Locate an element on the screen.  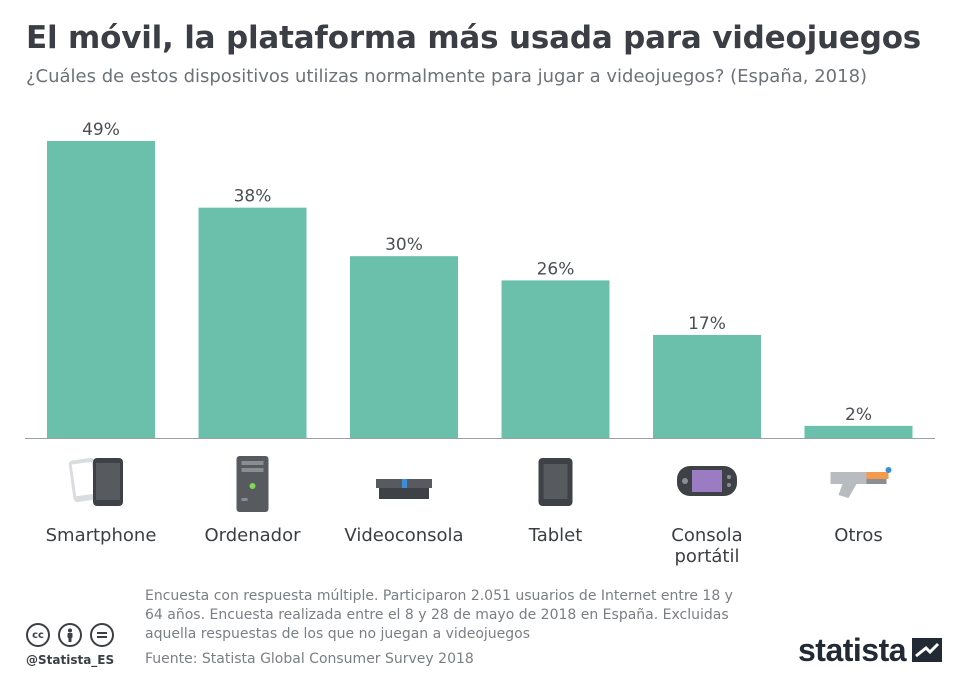
tablet-icon is located at coordinates (555, 482).